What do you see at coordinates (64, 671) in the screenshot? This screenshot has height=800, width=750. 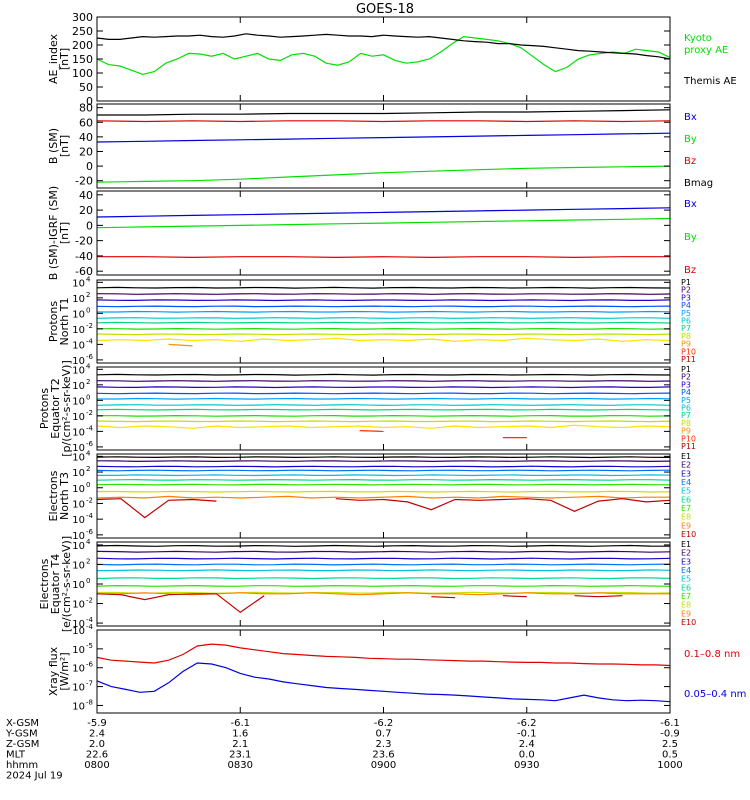 I see `y-axis-label: [W/m²]` at bounding box center [64, 671].